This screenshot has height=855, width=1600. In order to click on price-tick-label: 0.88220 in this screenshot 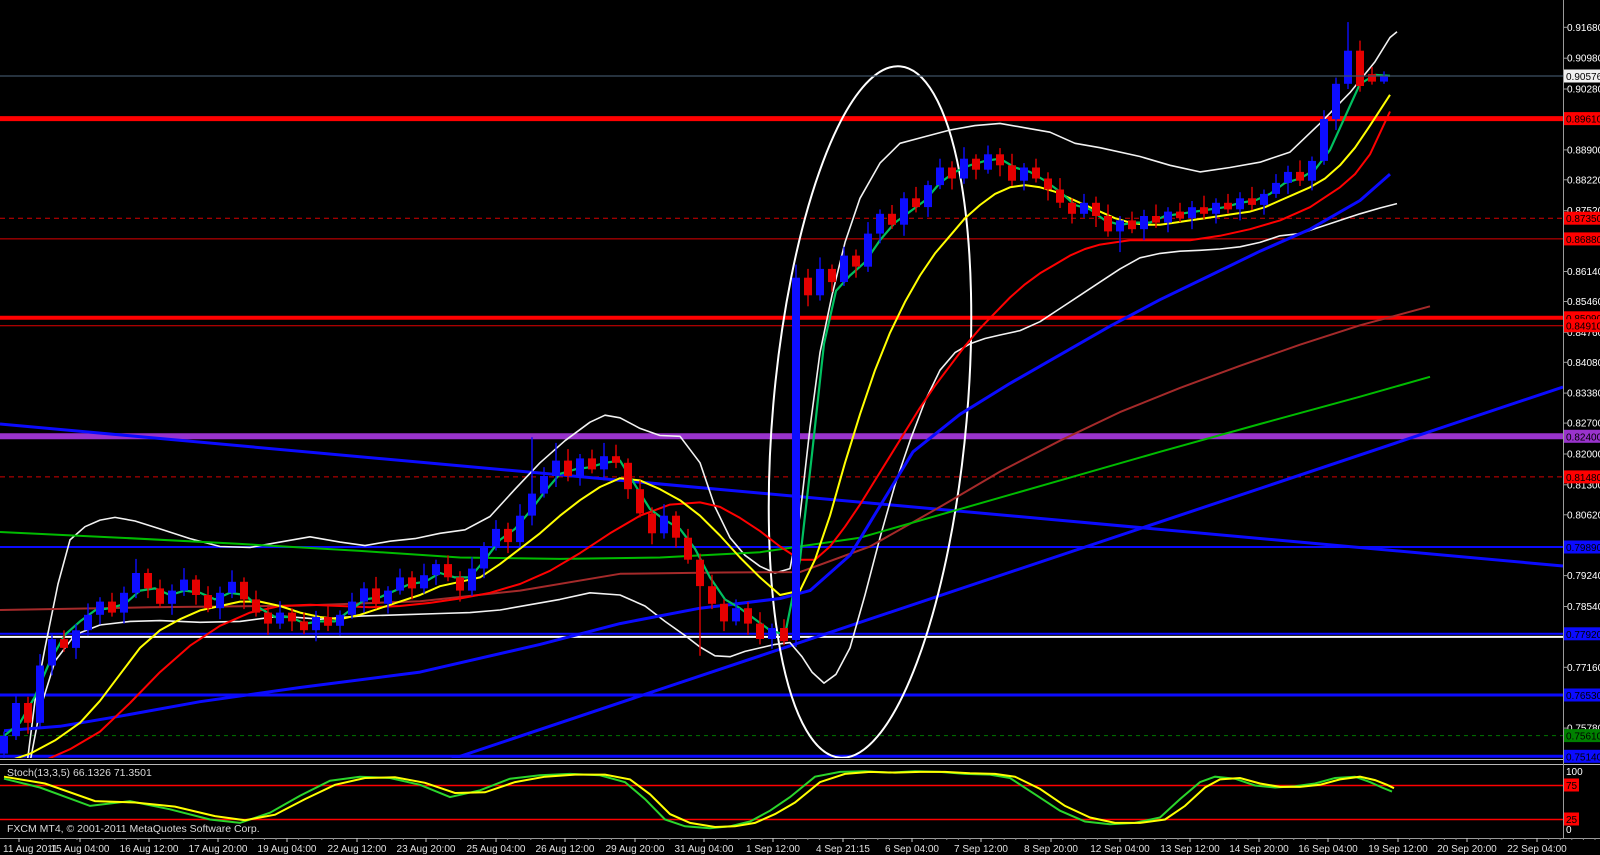, I will do `click(1583, 180)`.